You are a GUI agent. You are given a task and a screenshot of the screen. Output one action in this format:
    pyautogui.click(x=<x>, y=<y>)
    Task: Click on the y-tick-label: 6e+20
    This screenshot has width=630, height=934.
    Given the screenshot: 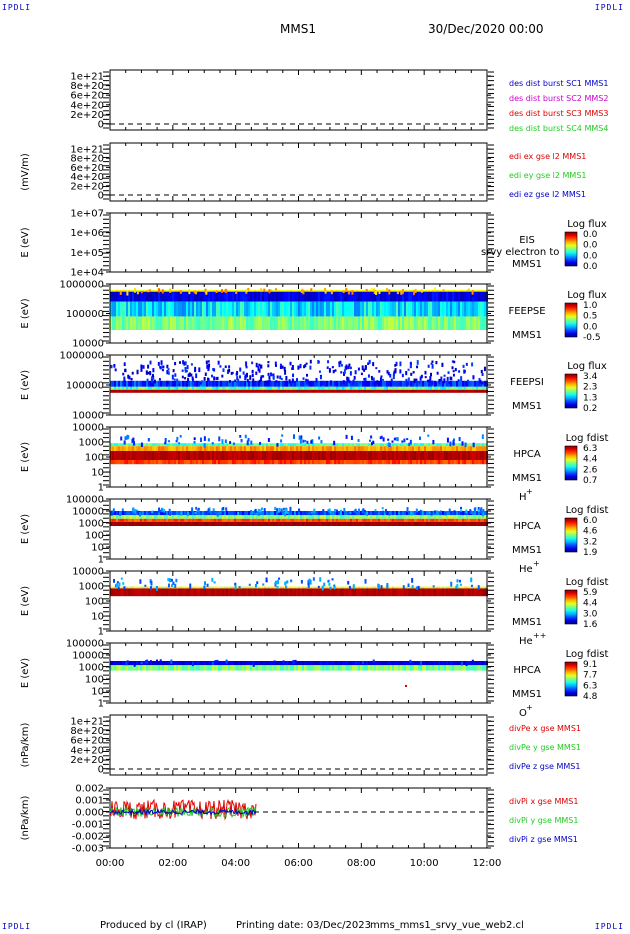 What is the action you would take?
    pyautogui.click(x=87, y=741)
    